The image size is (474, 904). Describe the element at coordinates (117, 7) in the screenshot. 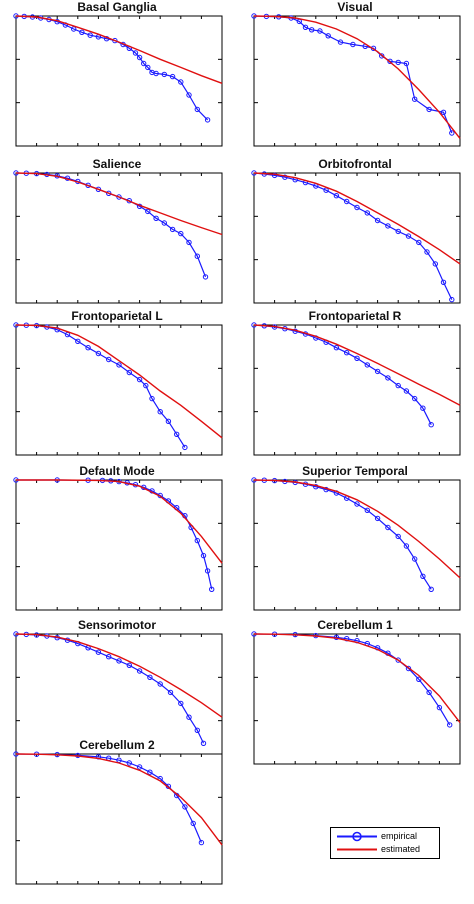

I see `chart-title: Basal Ganglia` at that location.